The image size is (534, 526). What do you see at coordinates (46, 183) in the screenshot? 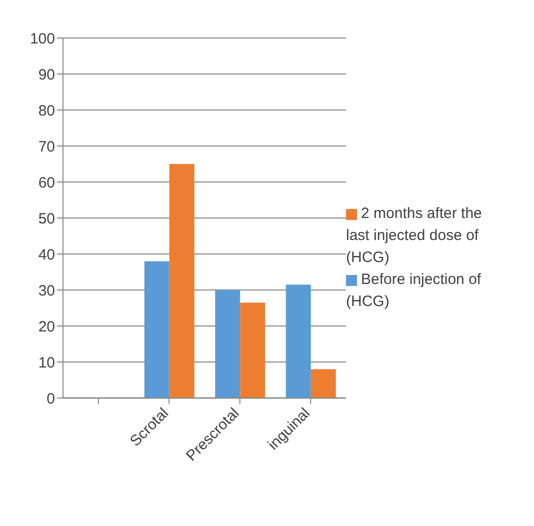
I see `y-tick-label: 60` at bounding box center [46, 183].